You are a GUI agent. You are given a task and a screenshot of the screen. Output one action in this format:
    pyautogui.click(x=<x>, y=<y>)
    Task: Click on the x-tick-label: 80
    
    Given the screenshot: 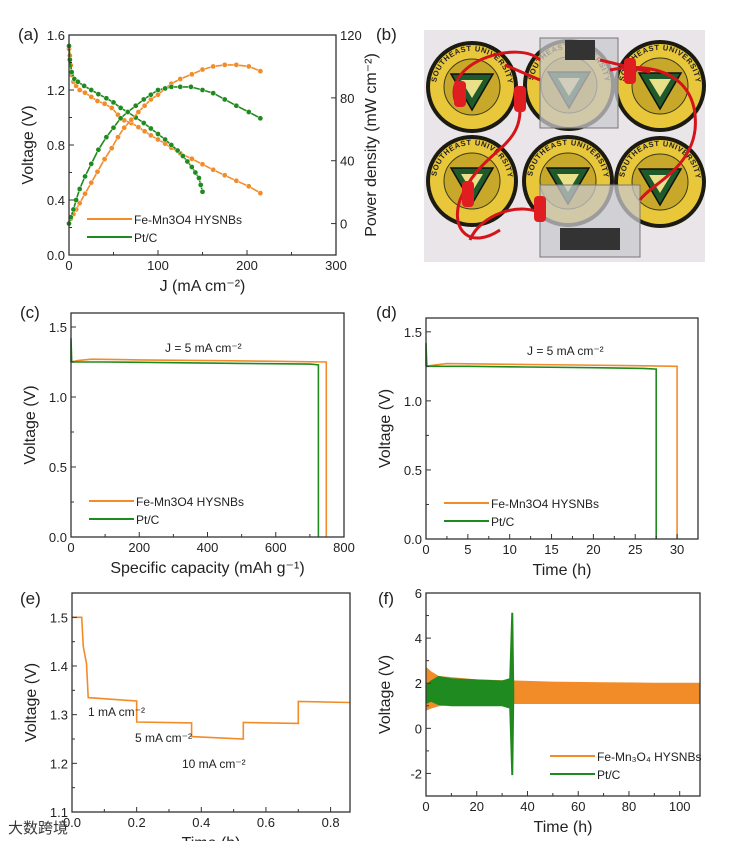 What is the action you would take?
    pyautogui.click(x=629, y=806)
    